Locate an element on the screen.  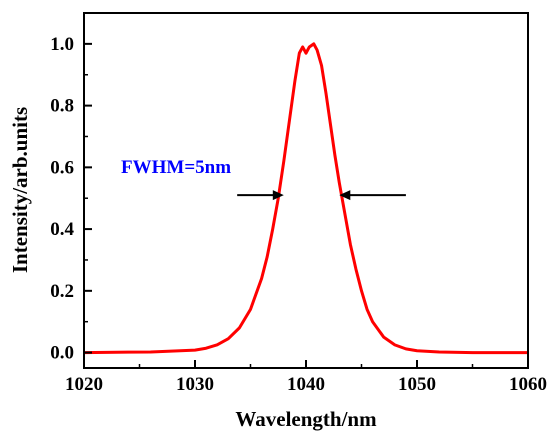
x-axis-ticks: 1020 1030 1040 1050 1060 is located at coordinates (306, 377).